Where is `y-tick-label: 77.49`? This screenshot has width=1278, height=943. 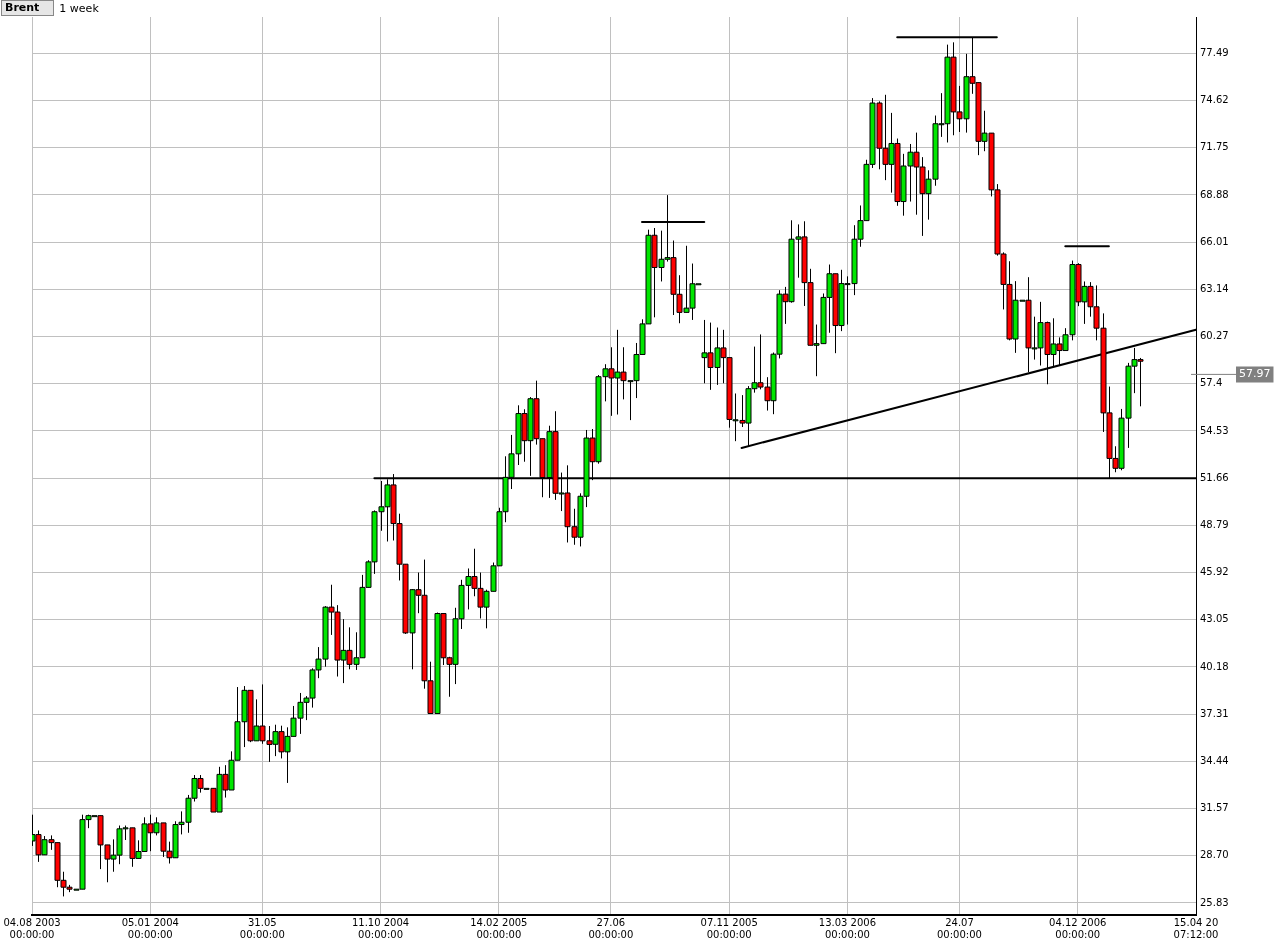
y-tick-label: 77.49 is located at coordinates (1214, 52).